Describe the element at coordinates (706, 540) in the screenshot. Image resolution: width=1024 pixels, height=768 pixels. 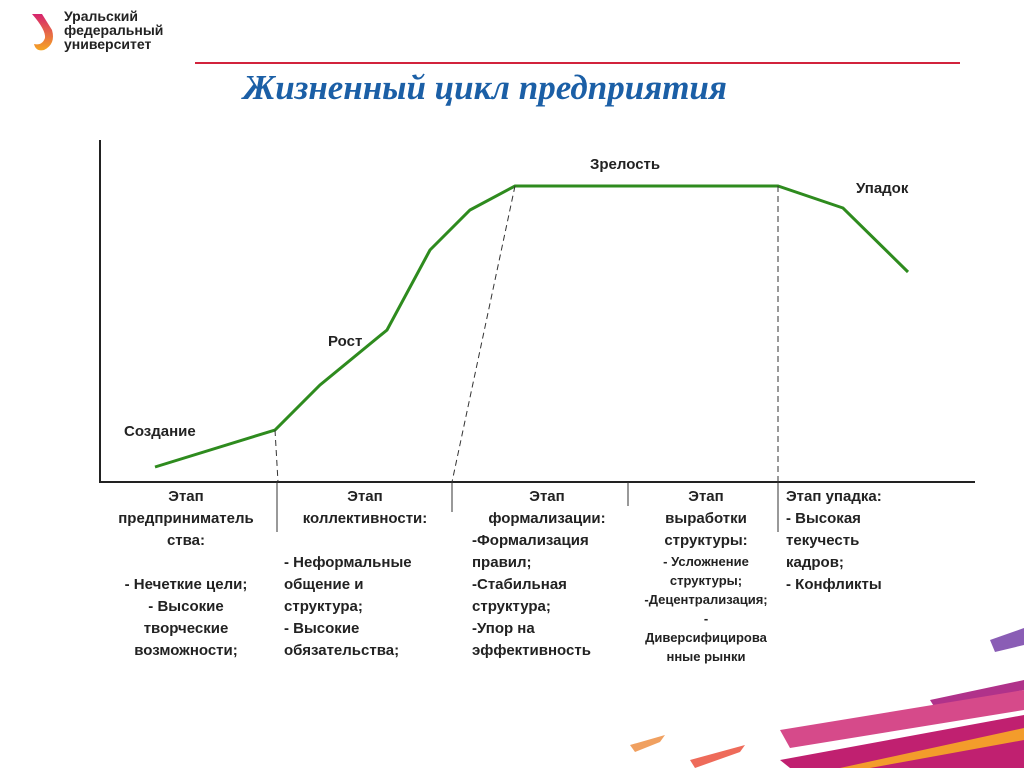
I see `column-heading: структуры:` at that location.